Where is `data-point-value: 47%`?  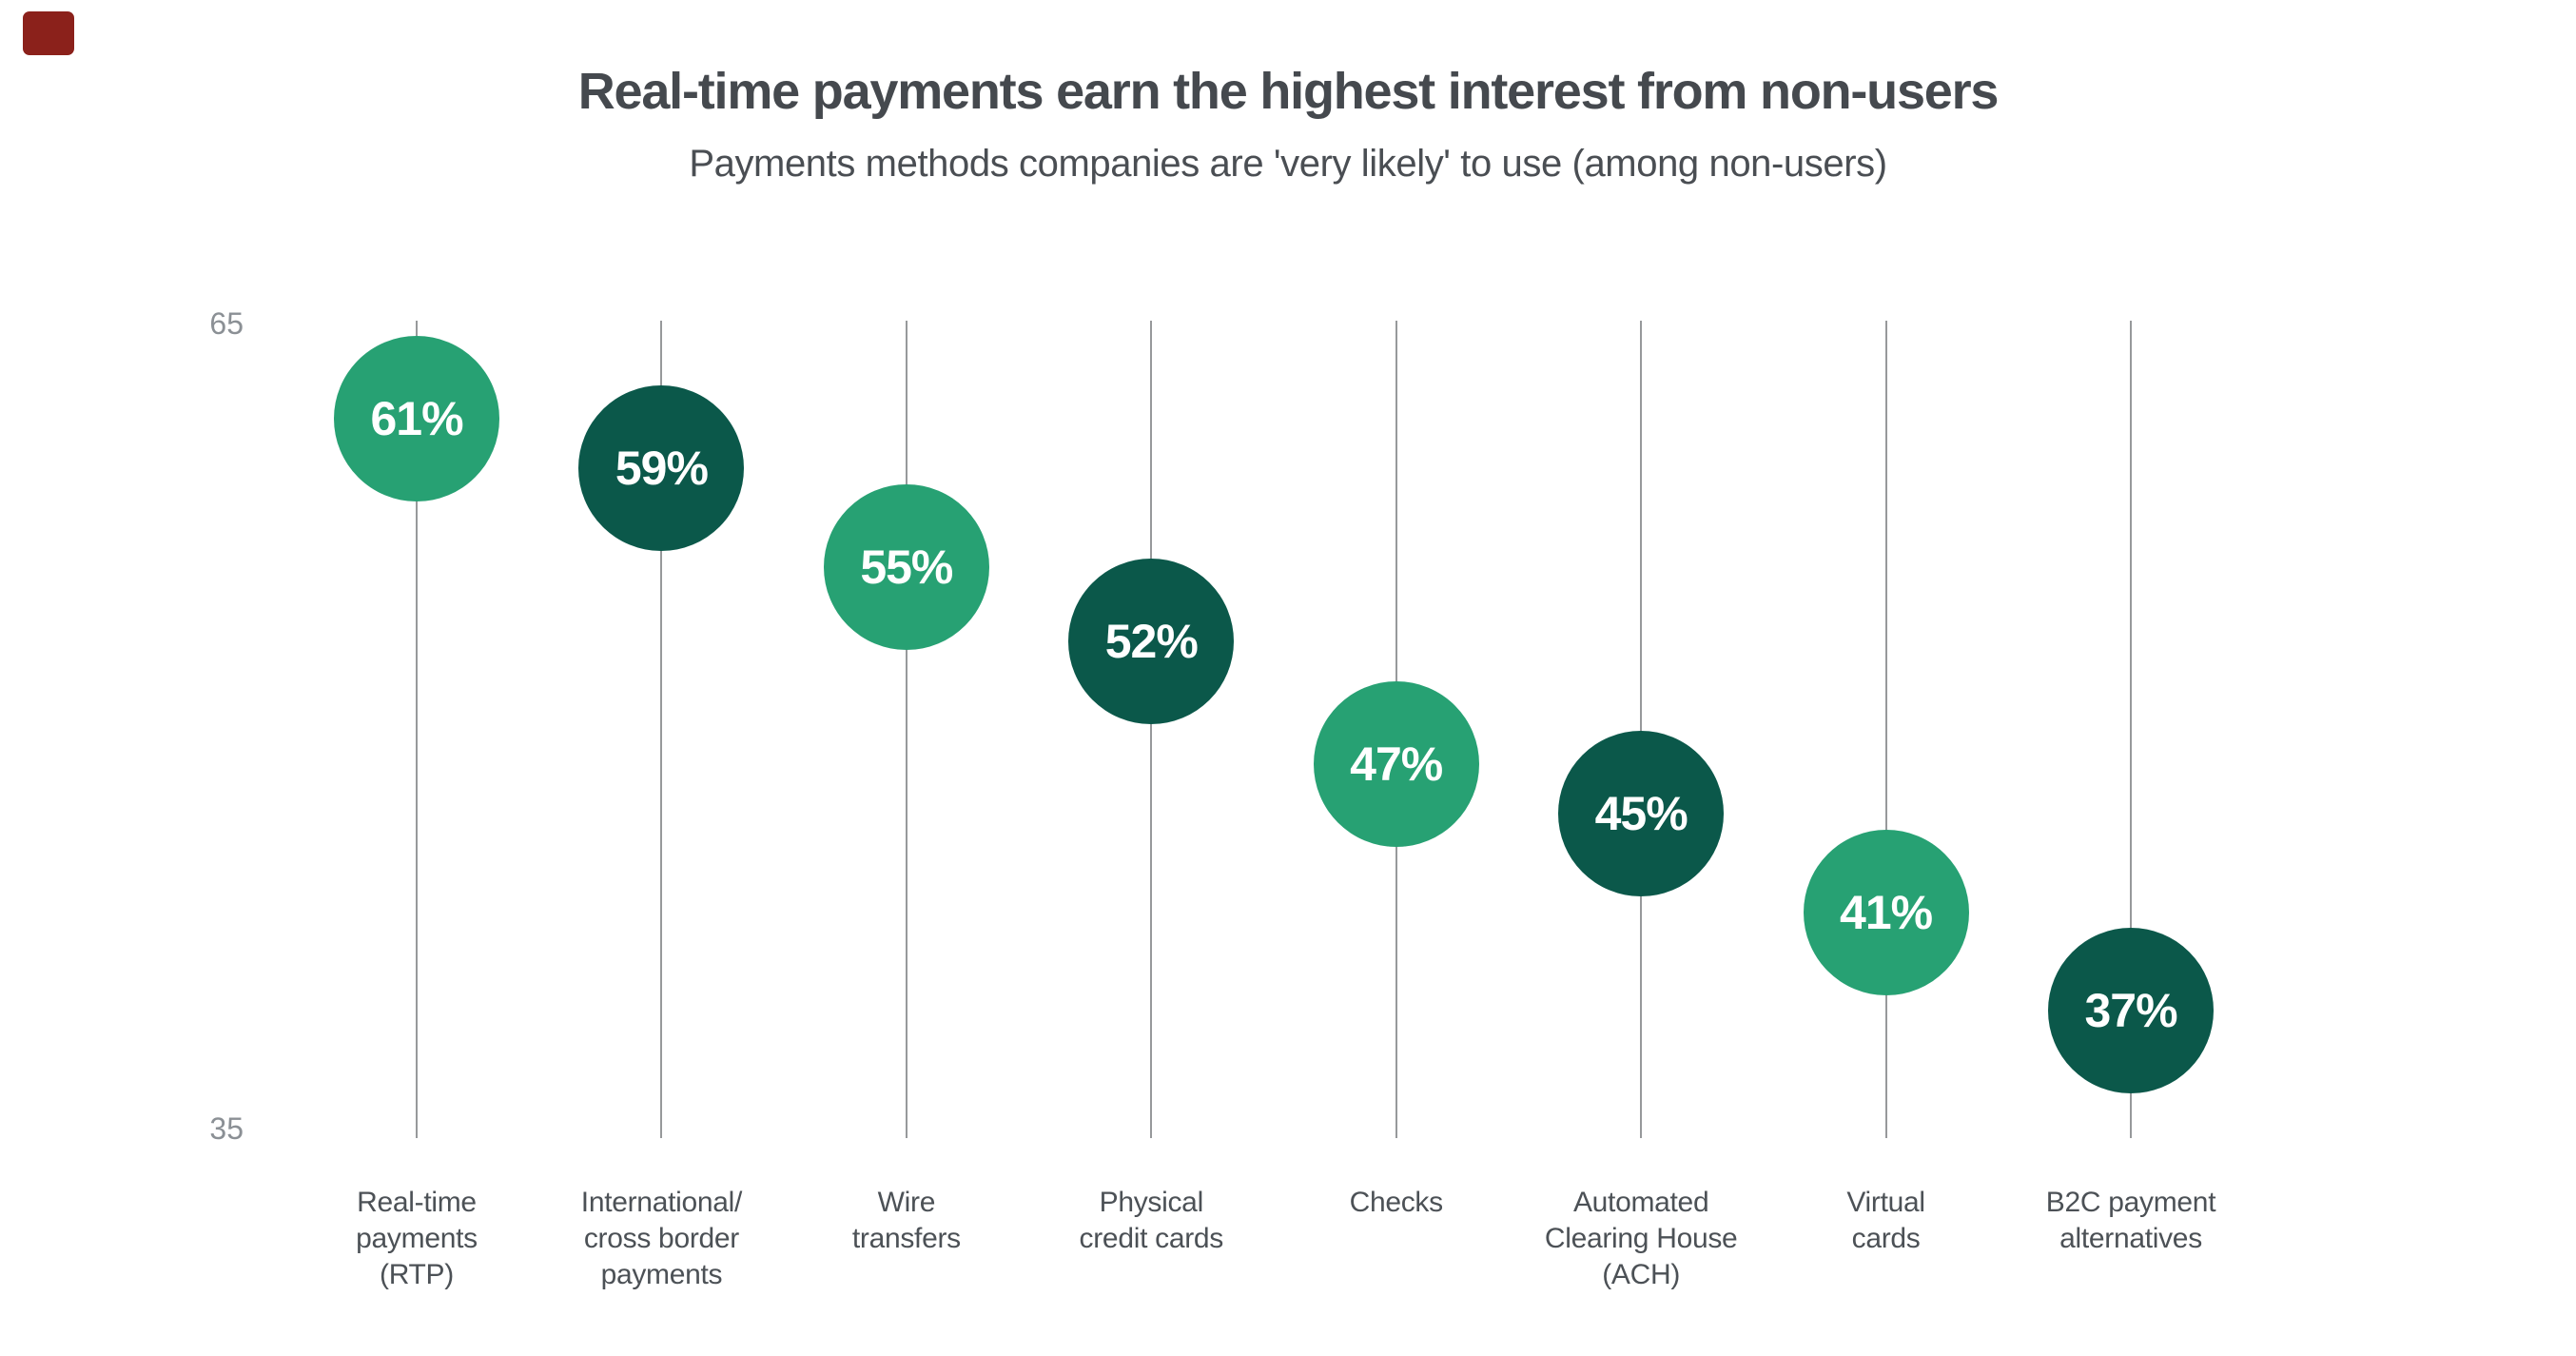
data-point-value: 47% is located at coordinates (1397, 764).